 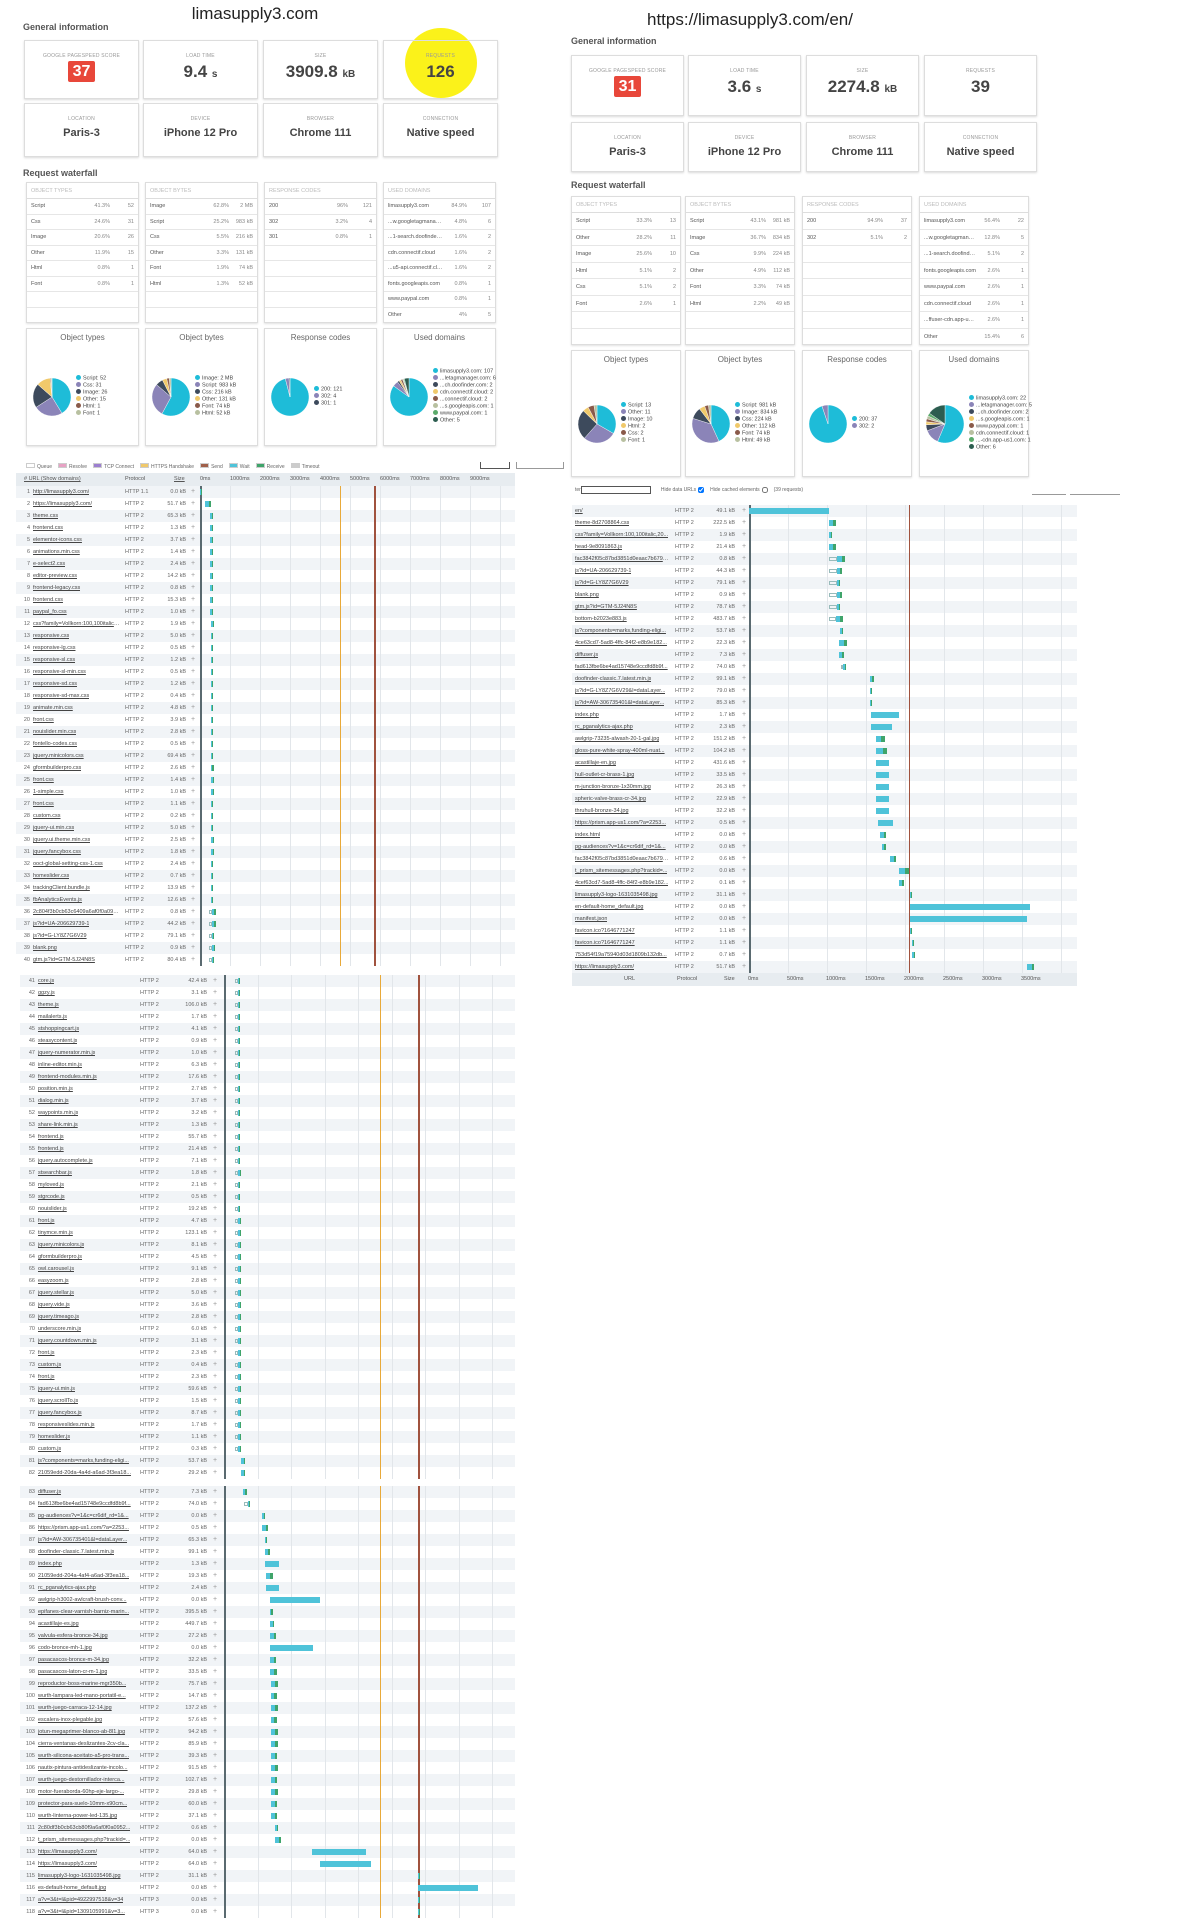 What do you see at coordinates (60, 1329) in the screenshot?
I see `request-url-link: underscore.min.js` at bounding box center [60, 1329].